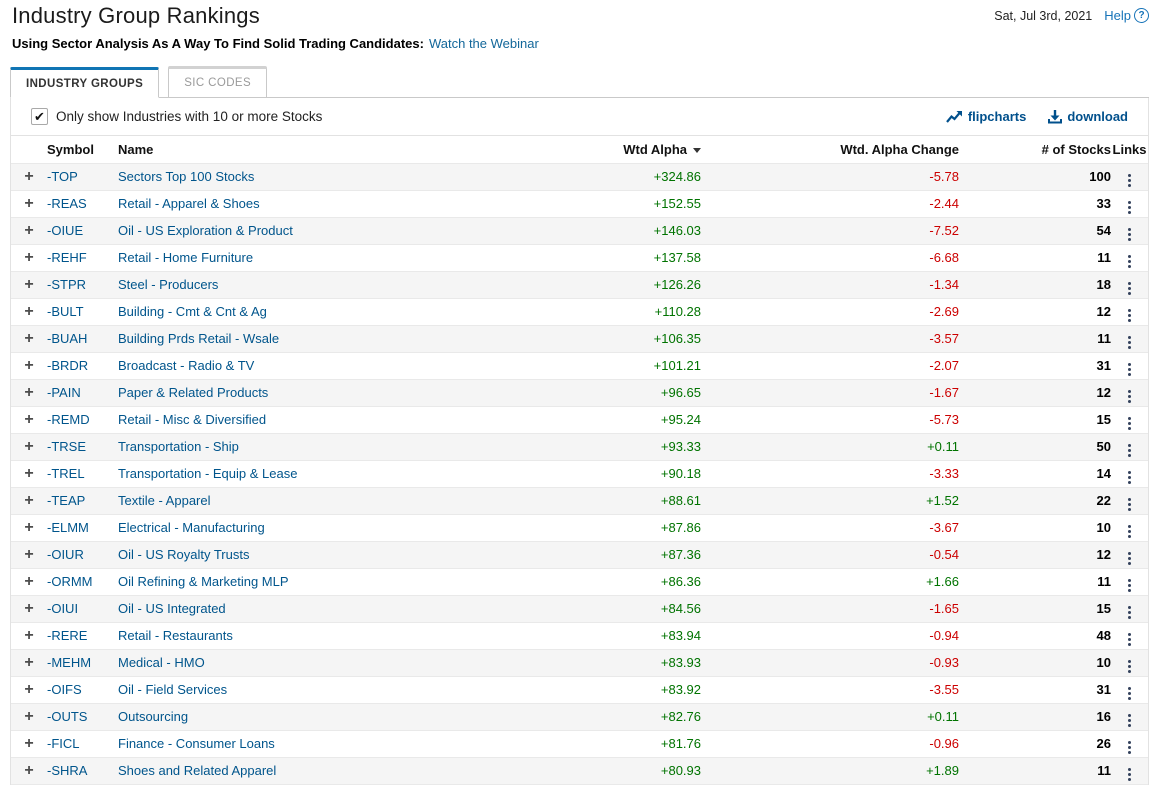  I want to click on industry-name-link: Paper & Related Products, so click(193, 392).